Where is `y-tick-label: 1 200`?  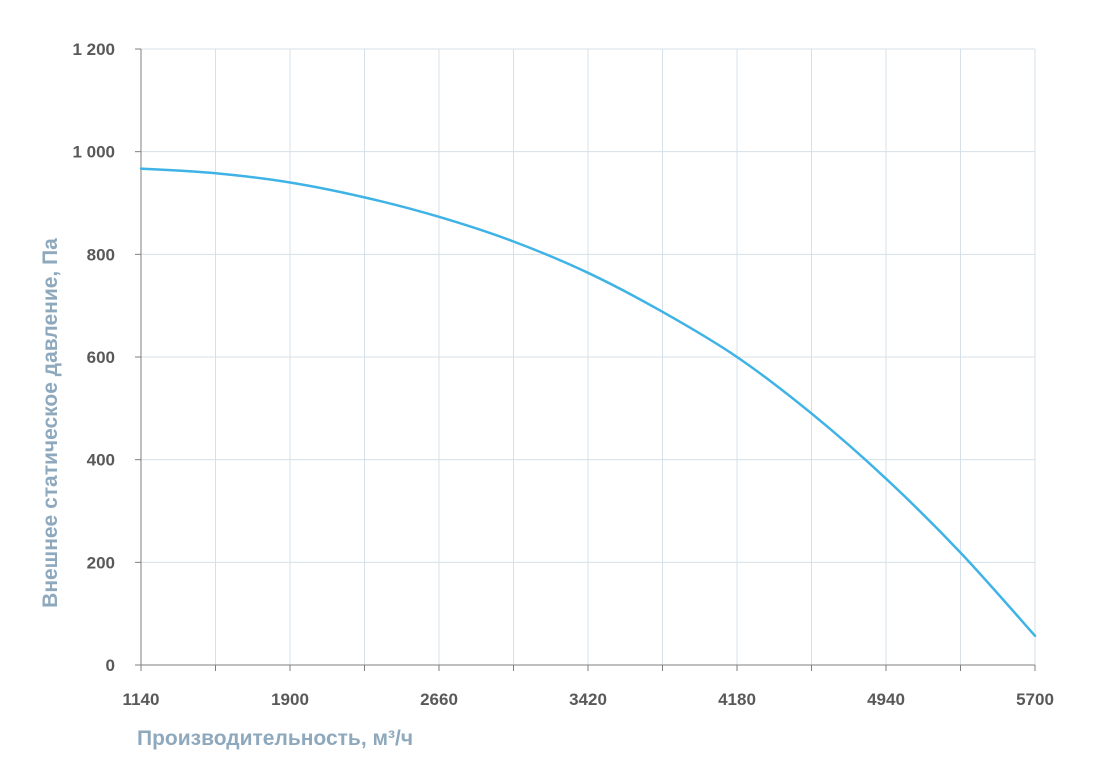 y-tick-label: 1 200 is located at coordinates (93, 49).